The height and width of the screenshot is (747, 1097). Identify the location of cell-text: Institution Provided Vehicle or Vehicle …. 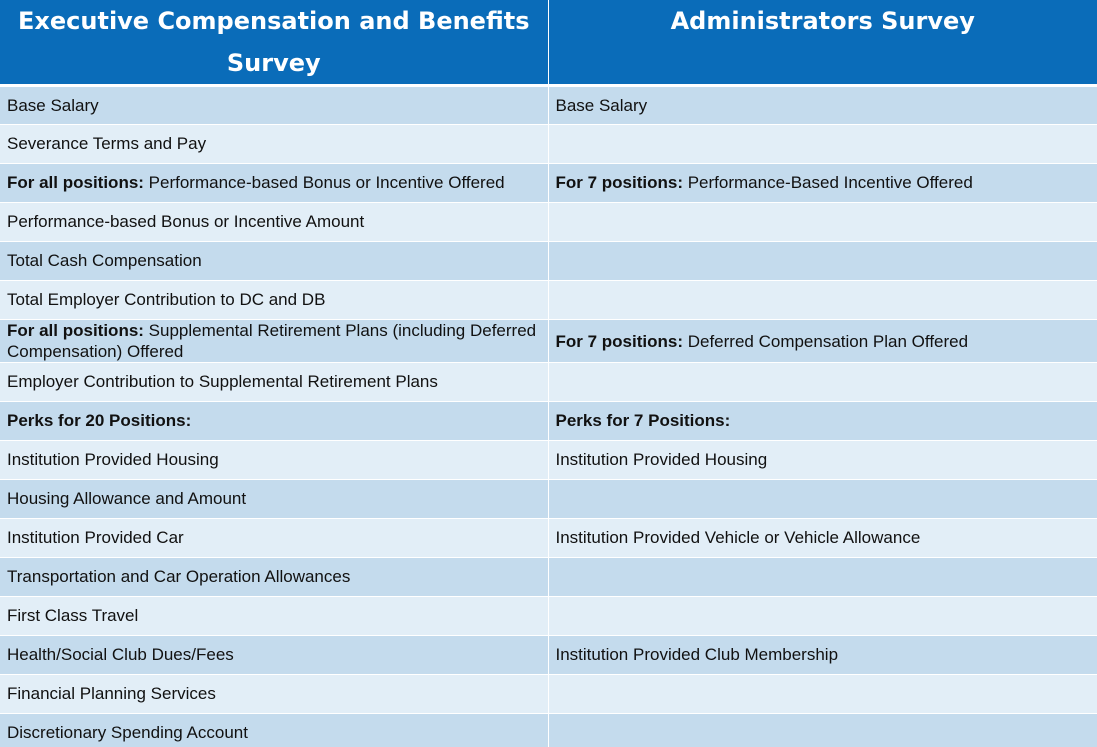
(738, 537).